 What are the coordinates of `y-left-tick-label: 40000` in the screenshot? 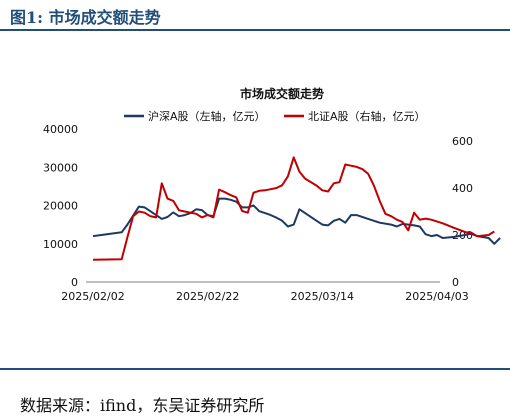 It's located at (60, 129).